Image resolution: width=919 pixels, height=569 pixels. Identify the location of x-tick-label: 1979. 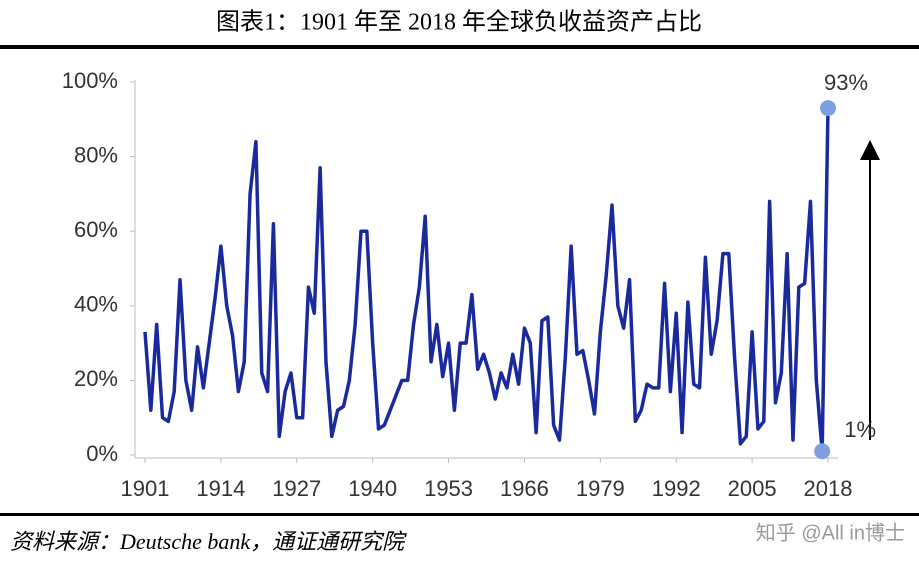
(600, 488).